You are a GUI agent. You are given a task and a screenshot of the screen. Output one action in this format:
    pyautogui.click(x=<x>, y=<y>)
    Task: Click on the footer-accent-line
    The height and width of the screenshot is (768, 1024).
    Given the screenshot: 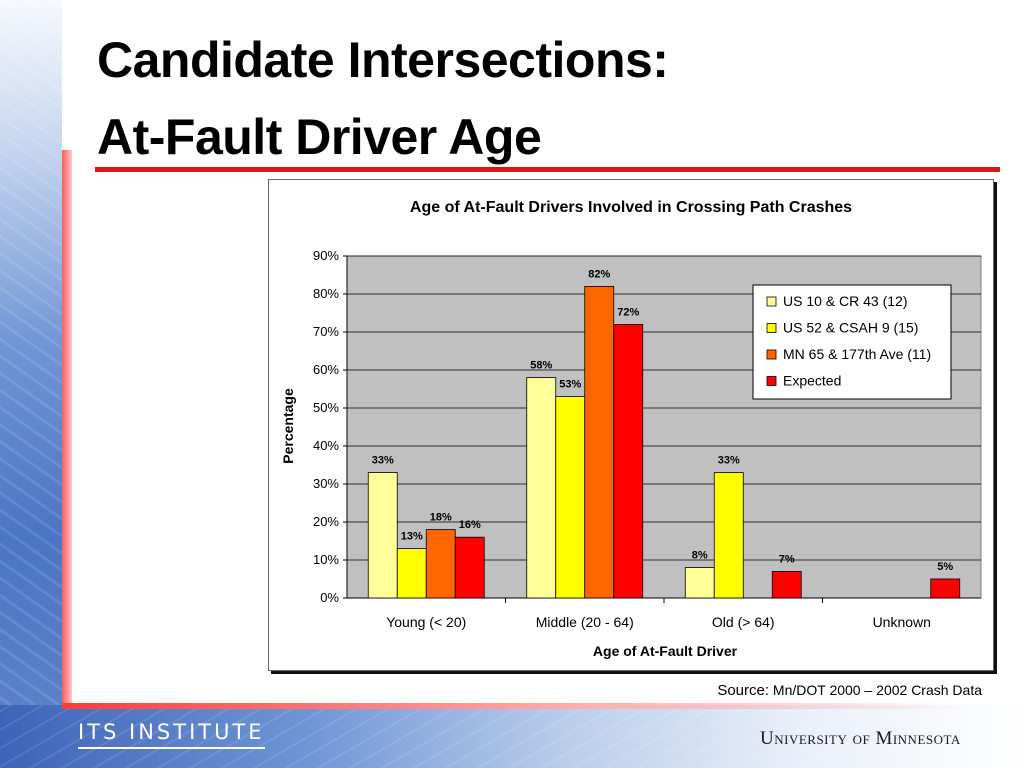 What is the action you would take?
    pyautogui.click(x=512, y=706)
    